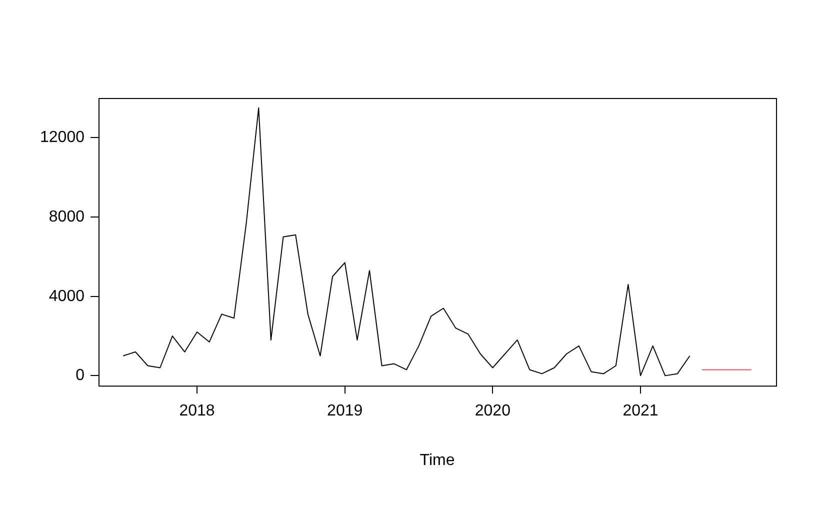 The height and width of the screenshot is (510, 826). I want to click on y-tick-label: 0, so click(80, 375).